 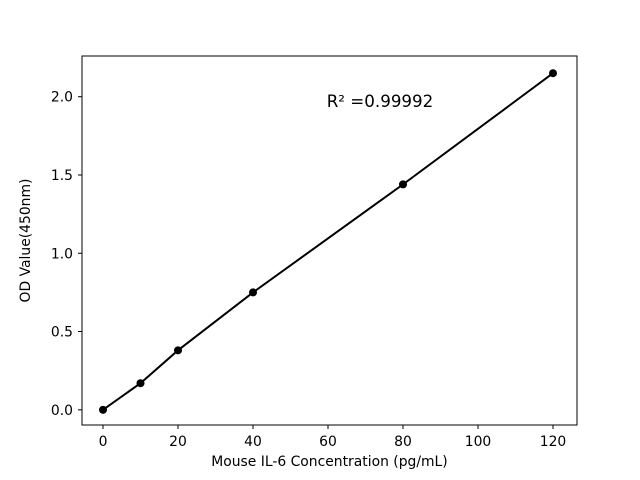 What do you see at coordinates (403, 442) in the screenshot?
I see `x-tick-label: 80` at bounding box center [403, 442].